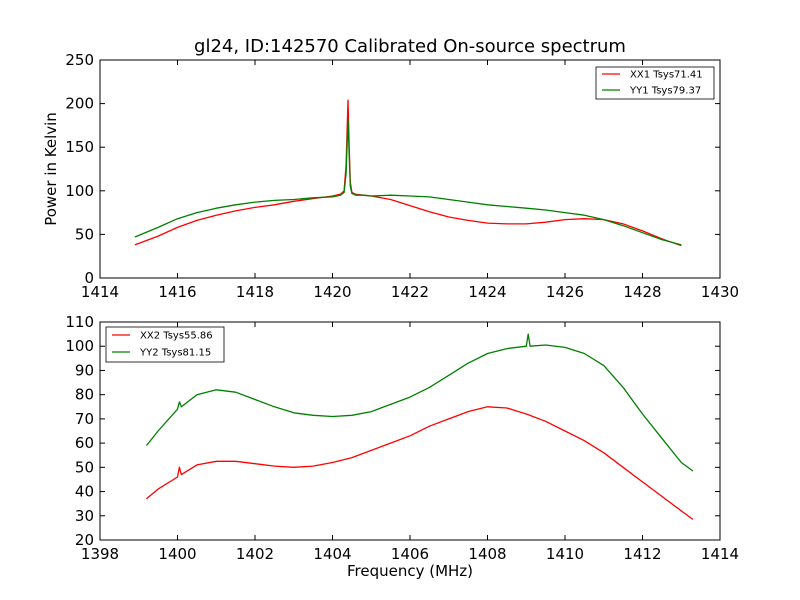 The width and height of the screenshot is (800, 600). What do you see at coordinates (79, 322) in the screenshot?
I see `y-tick-label: 110` at bounding box center [79, 322].